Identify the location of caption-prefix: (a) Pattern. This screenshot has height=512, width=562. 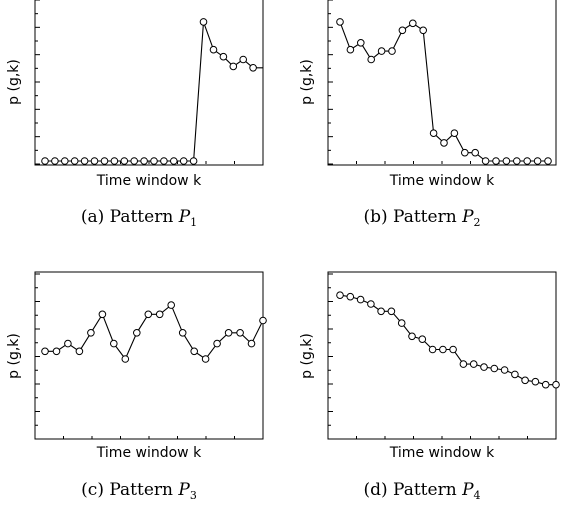
(130, 217).